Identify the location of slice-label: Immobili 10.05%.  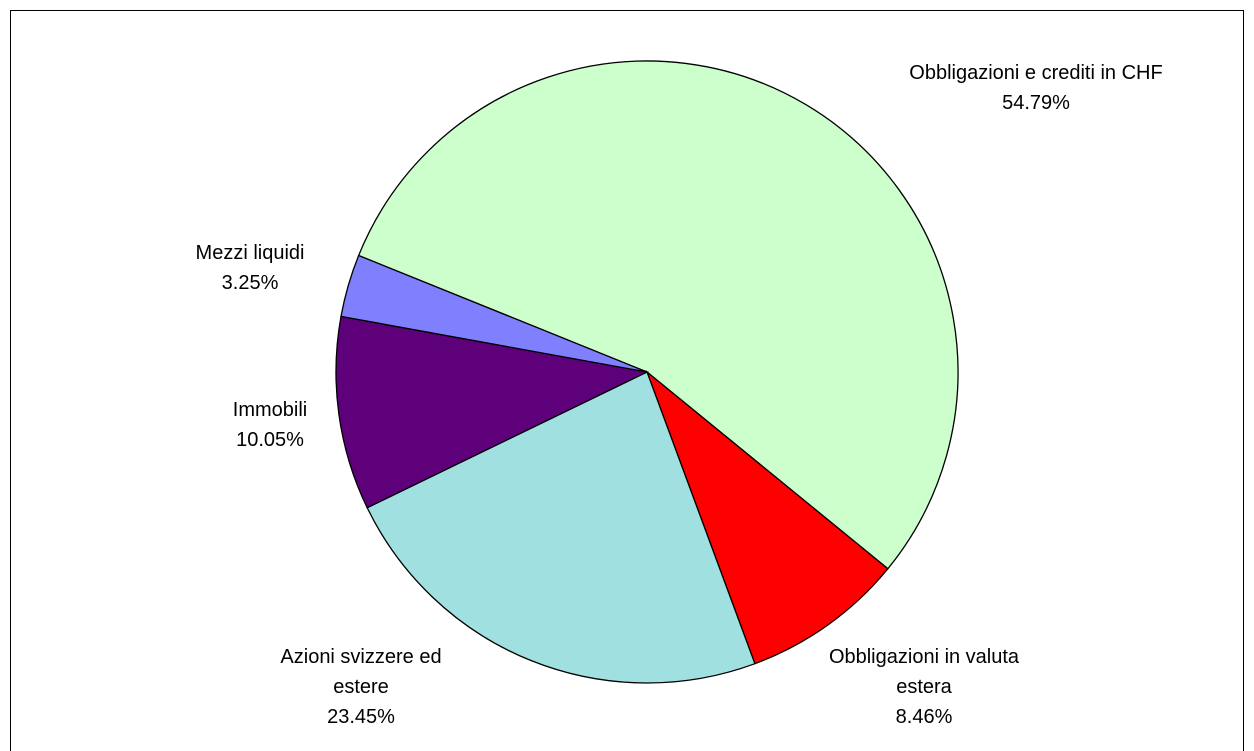
(270, 425).